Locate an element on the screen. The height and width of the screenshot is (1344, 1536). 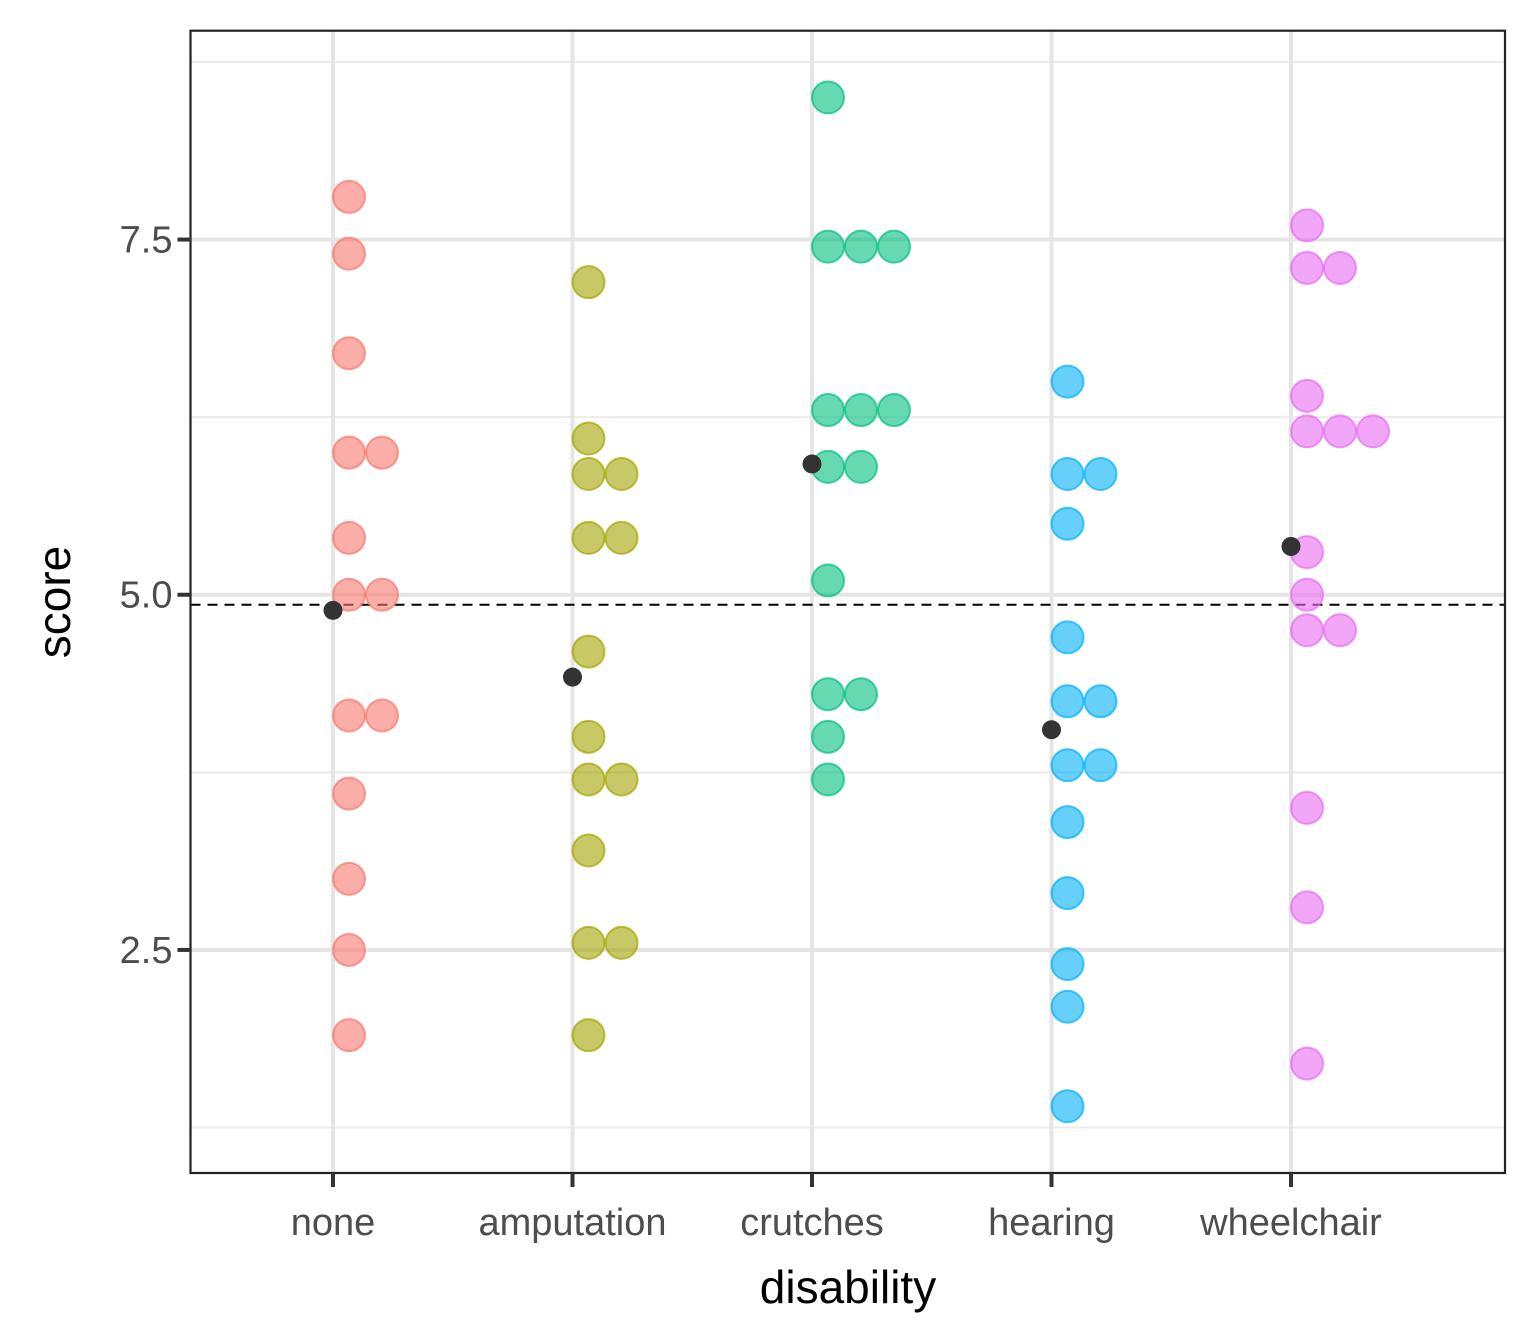
x-tick-label: crutches is located at coordinates (812, 1223).